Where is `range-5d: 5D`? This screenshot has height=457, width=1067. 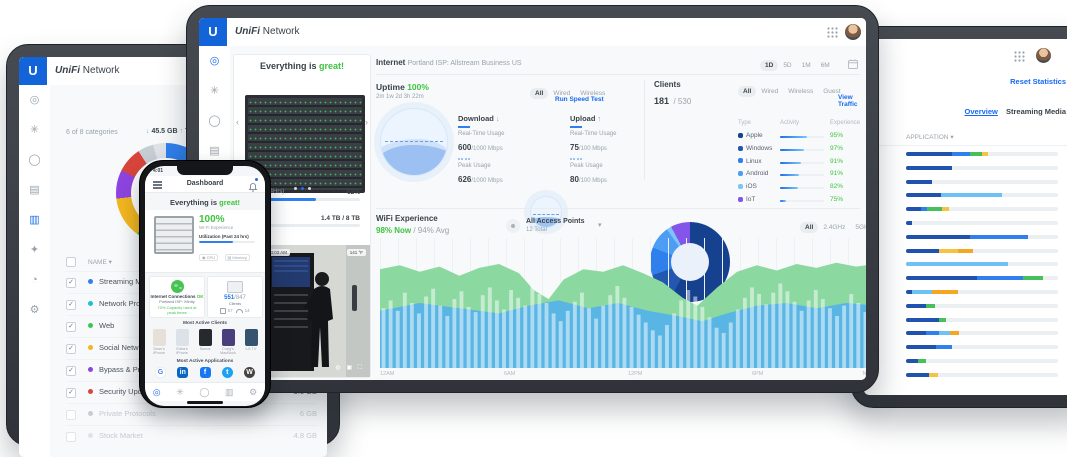
range-5d: 5D is located at coordinates (787, 65).